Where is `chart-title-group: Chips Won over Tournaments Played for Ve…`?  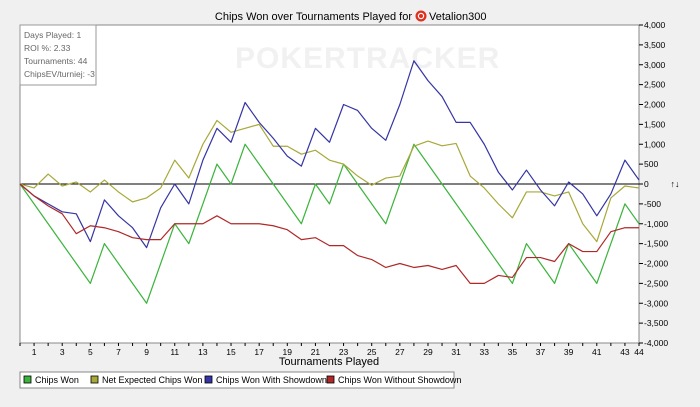 chart-title-group: Chips Won over Tournaments Played for Ve… is located at coordinates (351, 16).